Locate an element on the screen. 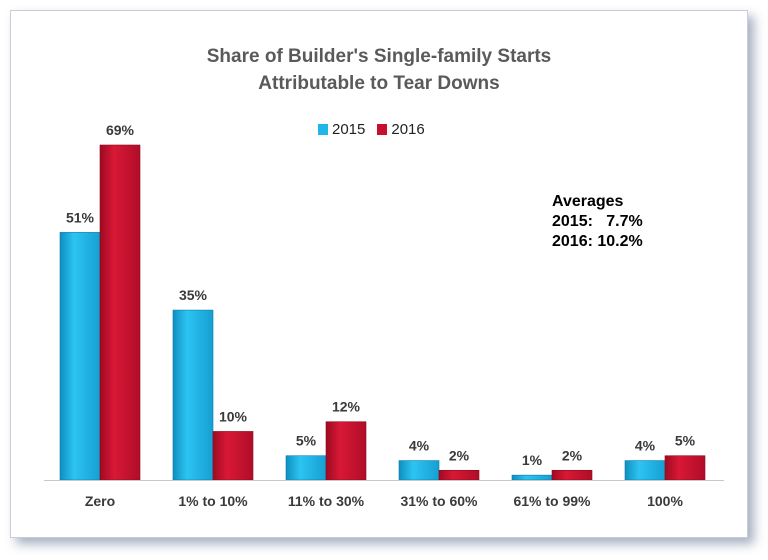  chart-title-line-1: Share of Builder's Single-family Starts is located at coordinates (379, 56).